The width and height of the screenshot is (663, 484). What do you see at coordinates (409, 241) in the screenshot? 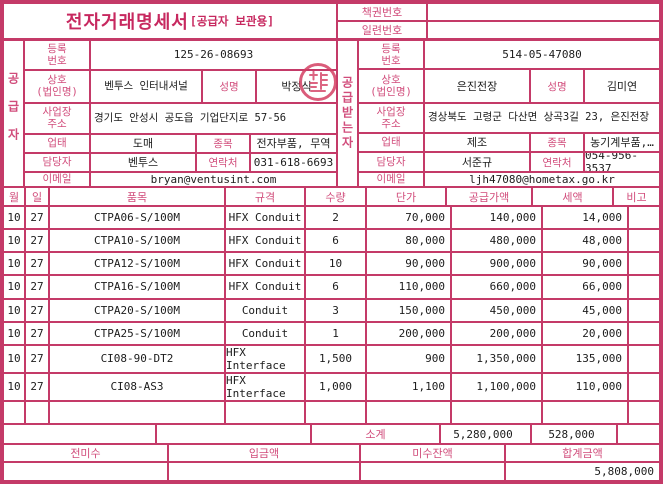
I see `cell-unit-price: 80,000` at bounding box center [409, 241].